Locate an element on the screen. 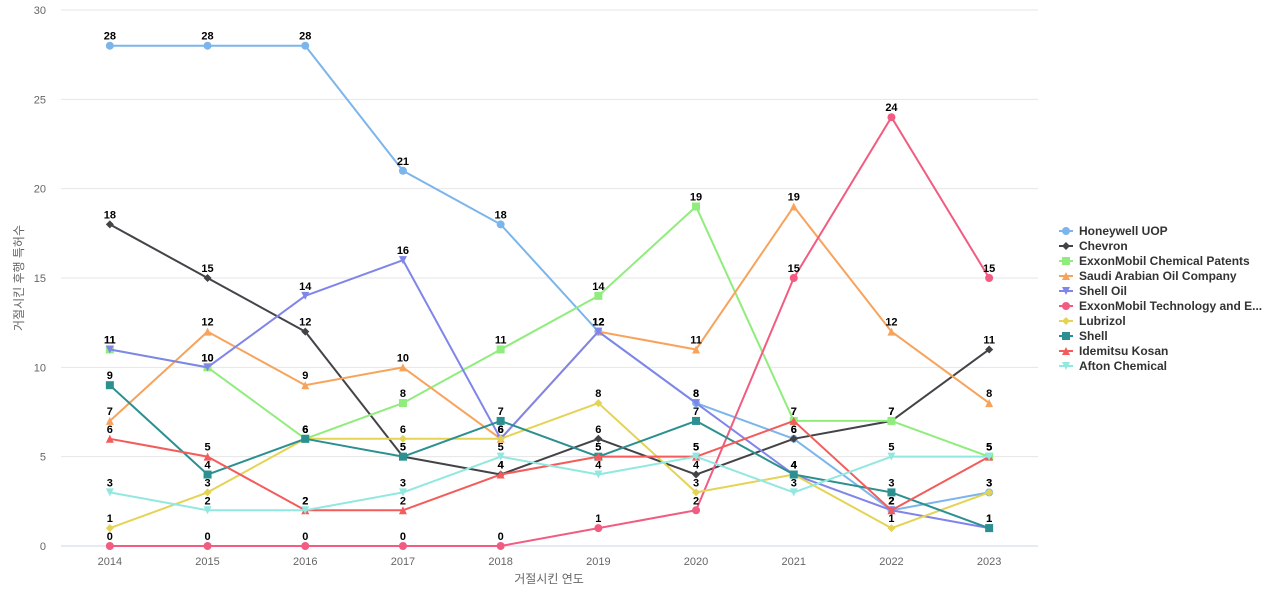  data-label: 12 is located at coordinates (207, 323).